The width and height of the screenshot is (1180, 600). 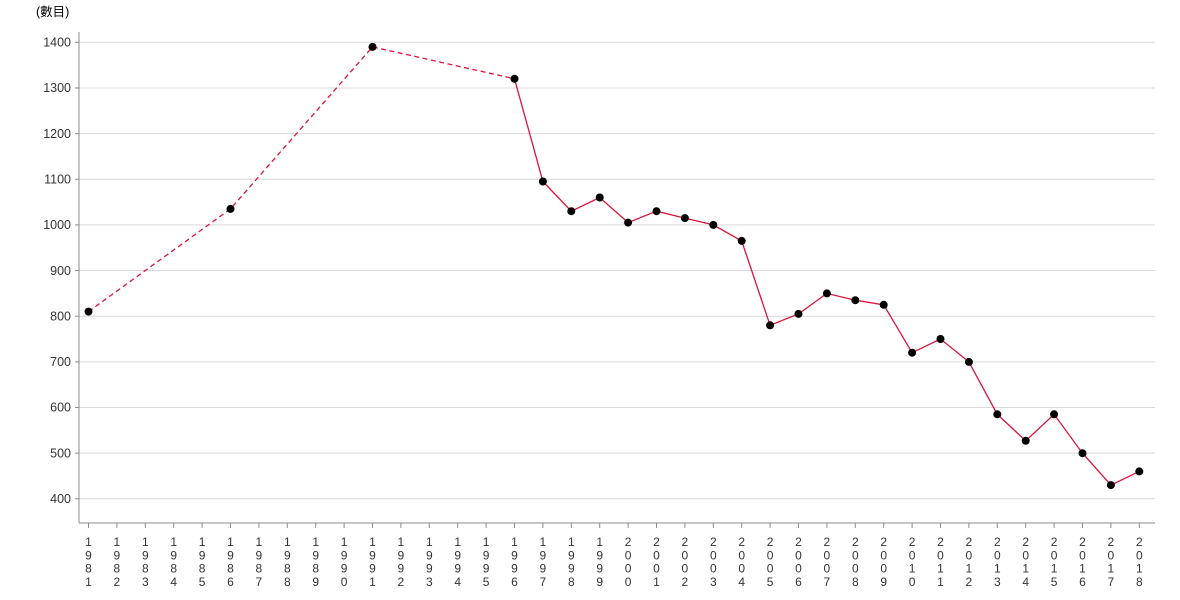 I want to click on y-tick-label-400: 400, so click(x=60, y=499).